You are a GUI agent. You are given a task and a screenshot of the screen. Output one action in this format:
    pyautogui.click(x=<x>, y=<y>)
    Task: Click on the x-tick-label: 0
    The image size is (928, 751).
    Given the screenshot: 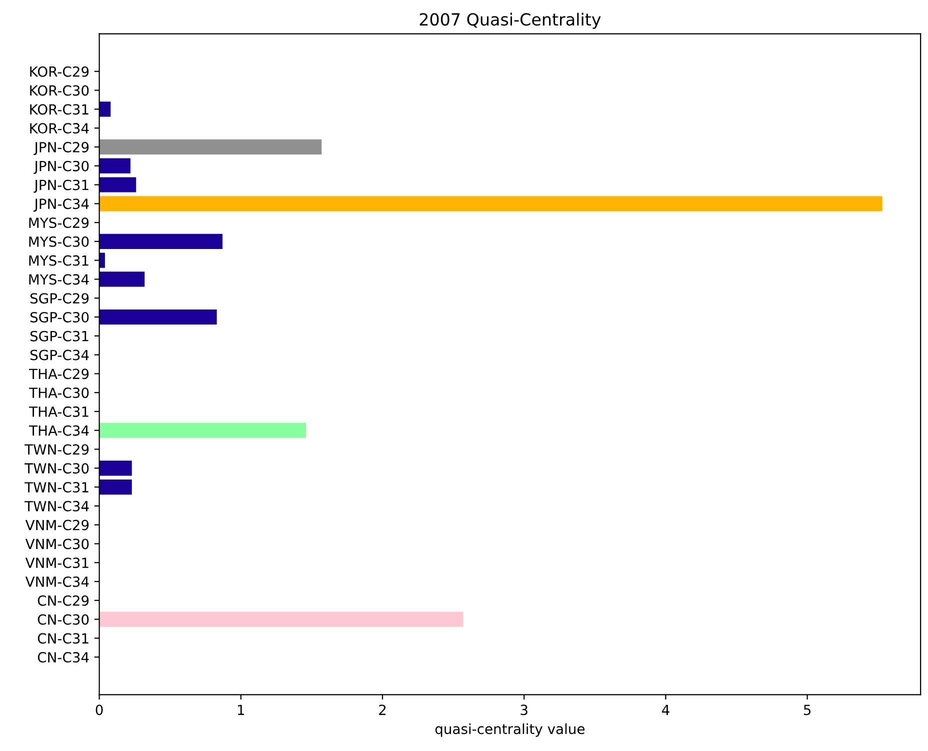 What is the action you would take?
    pyautogui.click(x=99, y=710)
    